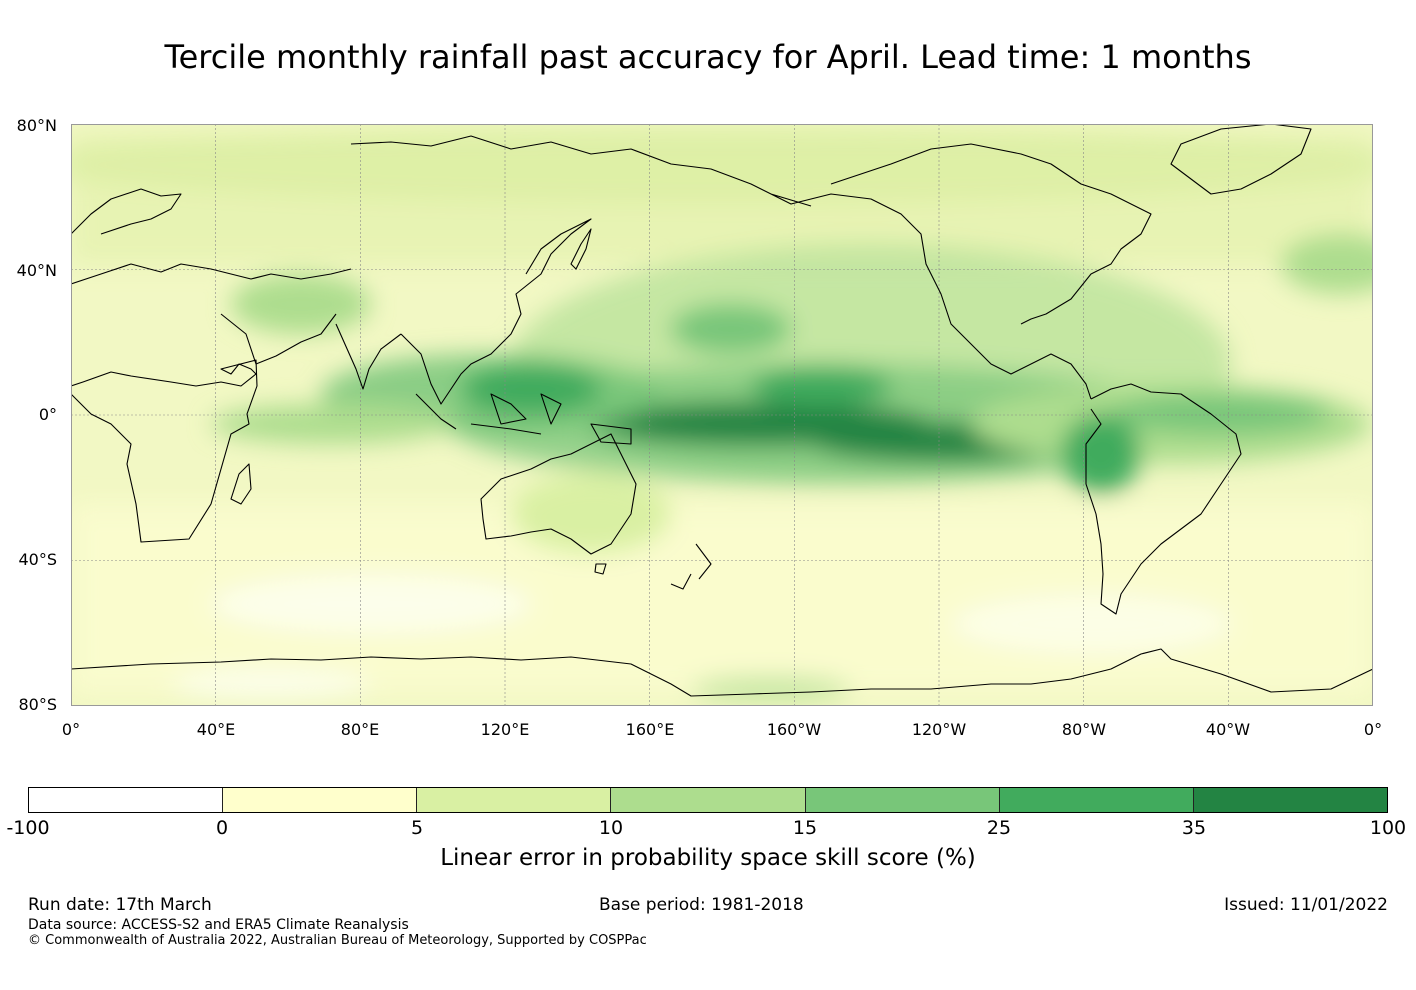  Describe the element at coordinates (28, 828) in the screenshot. I see `colorbar-tick: -100` at that location.